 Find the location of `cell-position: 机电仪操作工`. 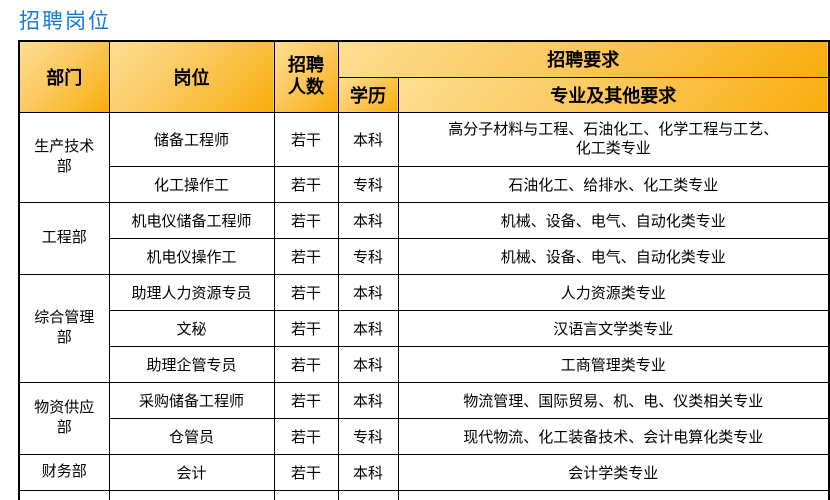

cell-position: 机电仪操作工 is located at coordinates (191, 256).